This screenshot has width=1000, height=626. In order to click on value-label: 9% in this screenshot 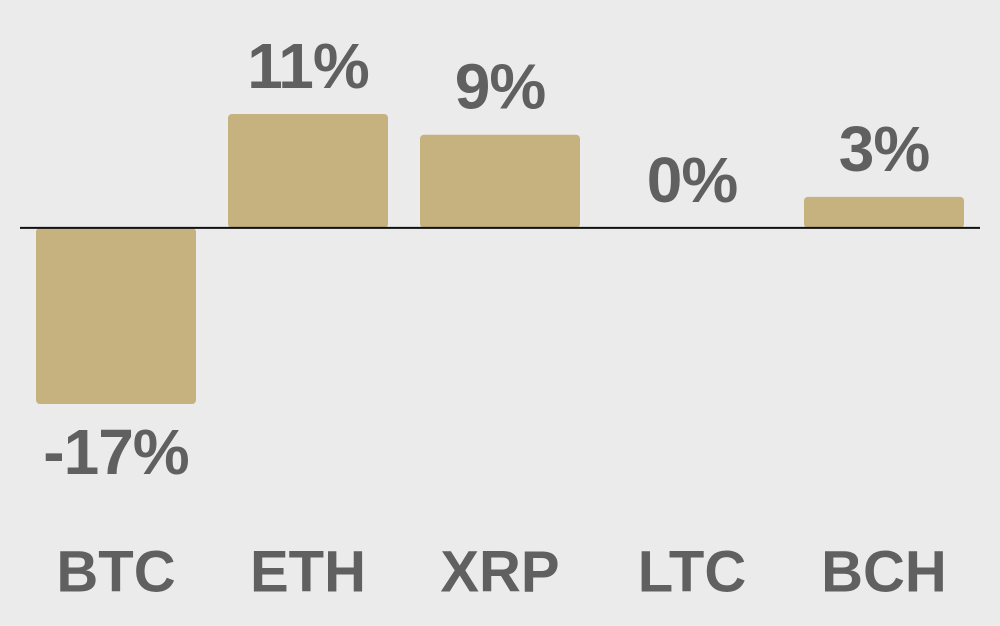, I will do `click(500, 87)`.